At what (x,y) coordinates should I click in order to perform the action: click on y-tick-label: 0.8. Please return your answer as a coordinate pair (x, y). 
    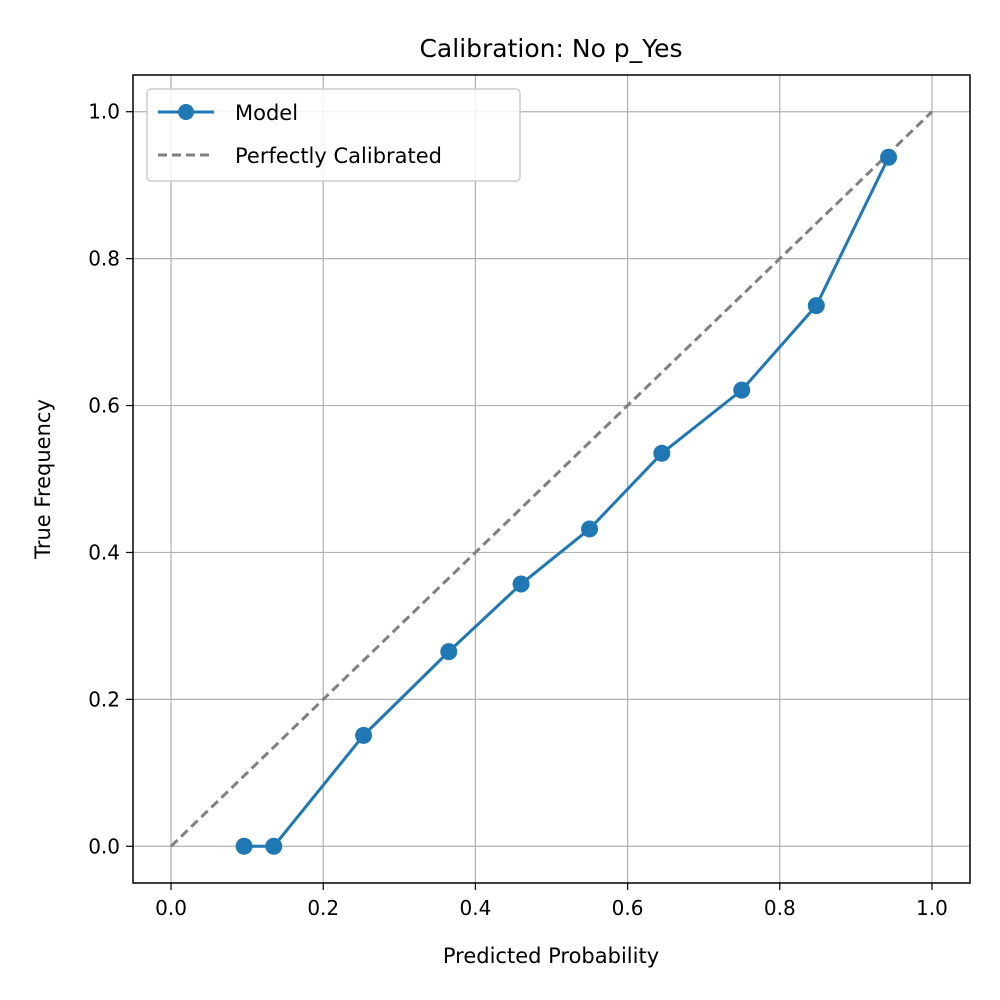
    Looking at the image, I should click on (104, 259).